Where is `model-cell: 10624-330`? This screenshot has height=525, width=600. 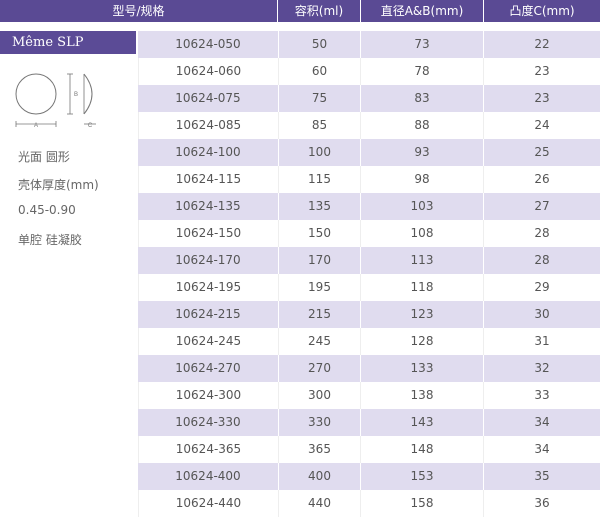 model-cell: 10624-330 is located at coordinates (208, 422).